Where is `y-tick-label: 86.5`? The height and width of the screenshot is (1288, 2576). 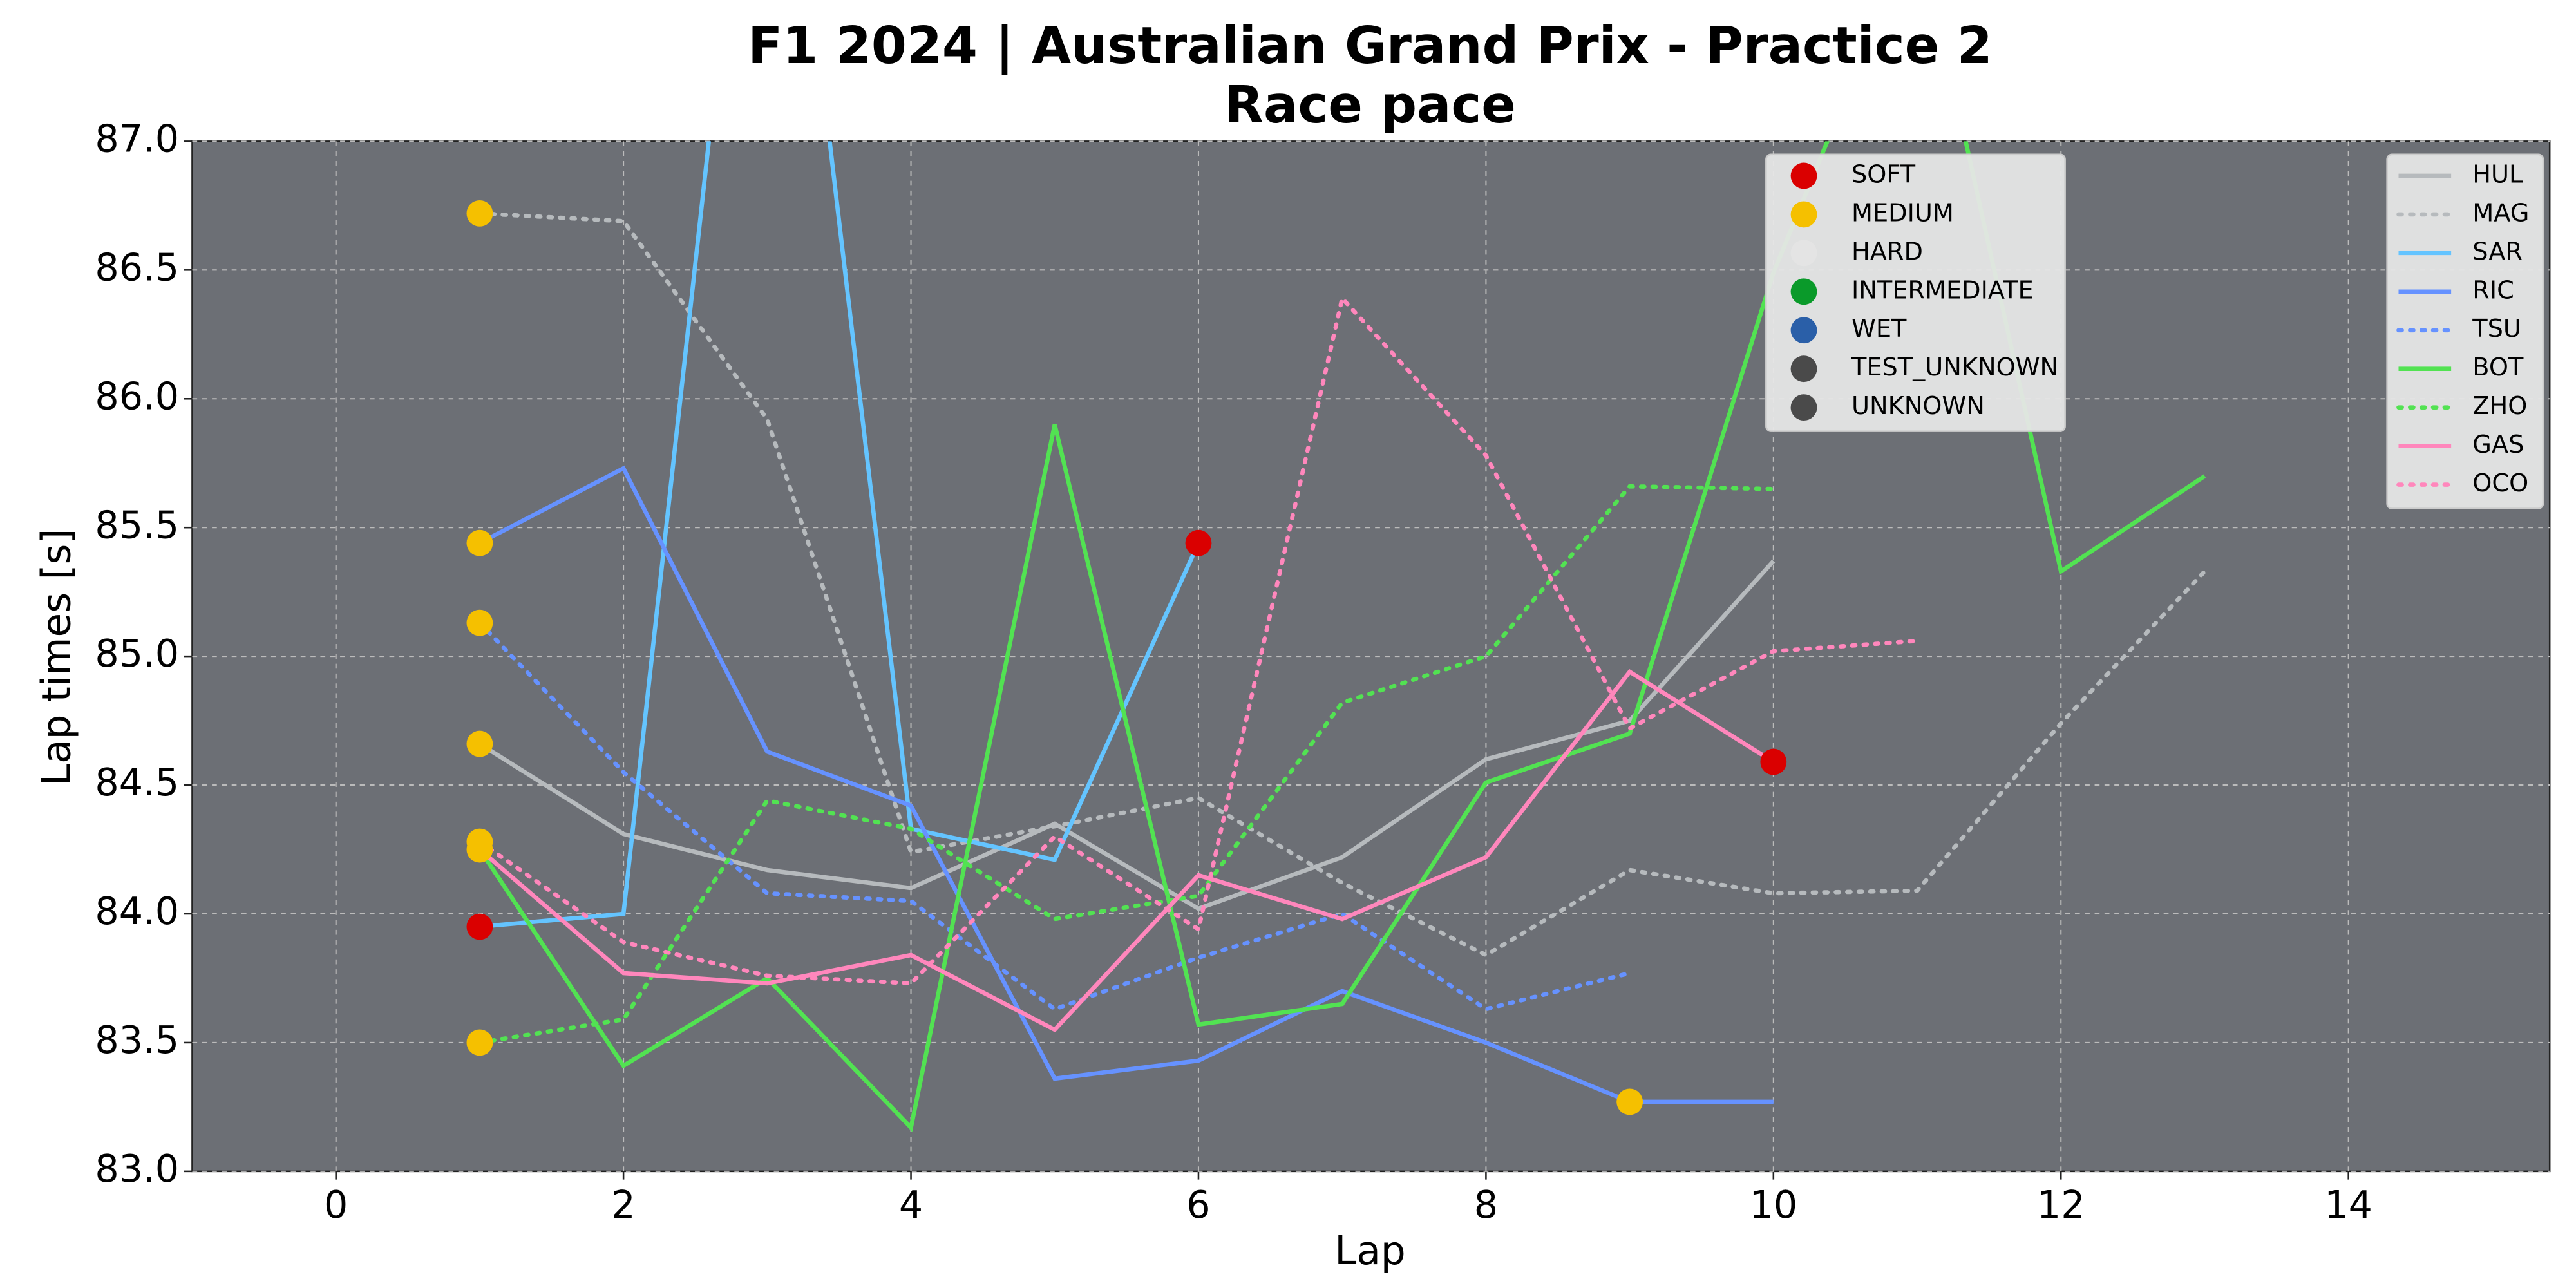
y-tick-label: 86.5 is located at coordinates (137, 267).